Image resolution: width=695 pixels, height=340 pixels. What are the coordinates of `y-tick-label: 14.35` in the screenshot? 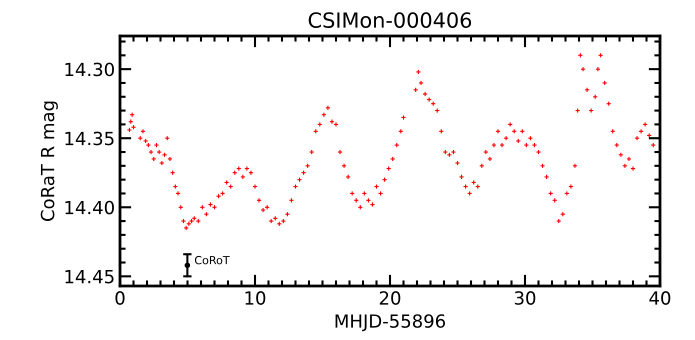 It's located at (89, 139).